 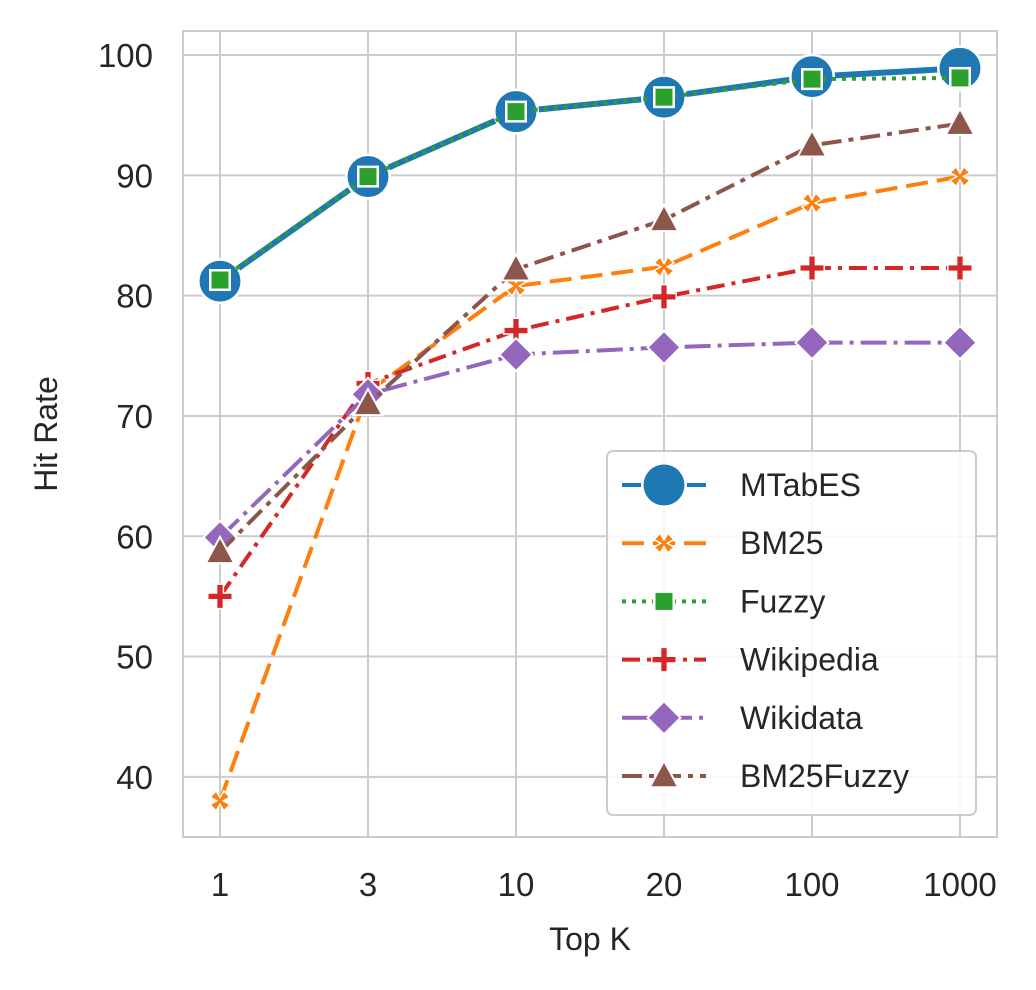 What do you see at coordinates (811, 884) in the screenshot?
I see `x-tick-label: 100` at bounding box center [811, 884].